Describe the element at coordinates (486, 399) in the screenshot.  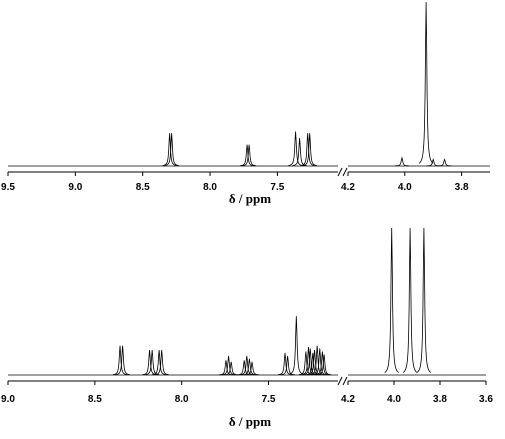
I see `x-tick-label: 3.6` at that location.